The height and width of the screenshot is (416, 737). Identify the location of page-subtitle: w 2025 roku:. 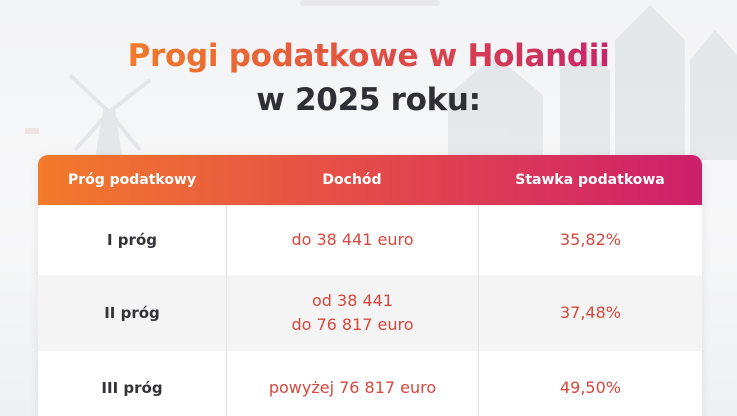
(368, 100).